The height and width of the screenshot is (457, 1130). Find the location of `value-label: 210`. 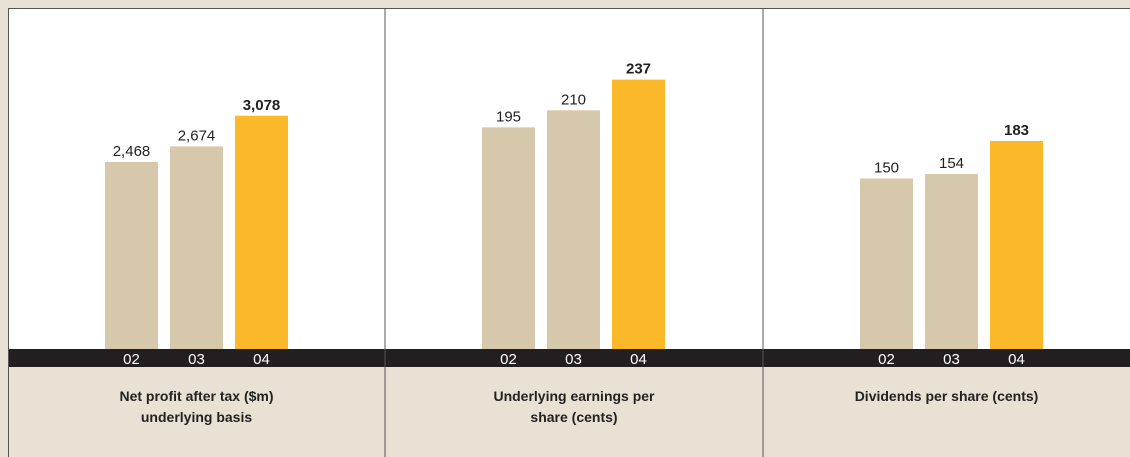

value-label: 210 is located at coordinates (573, 99).